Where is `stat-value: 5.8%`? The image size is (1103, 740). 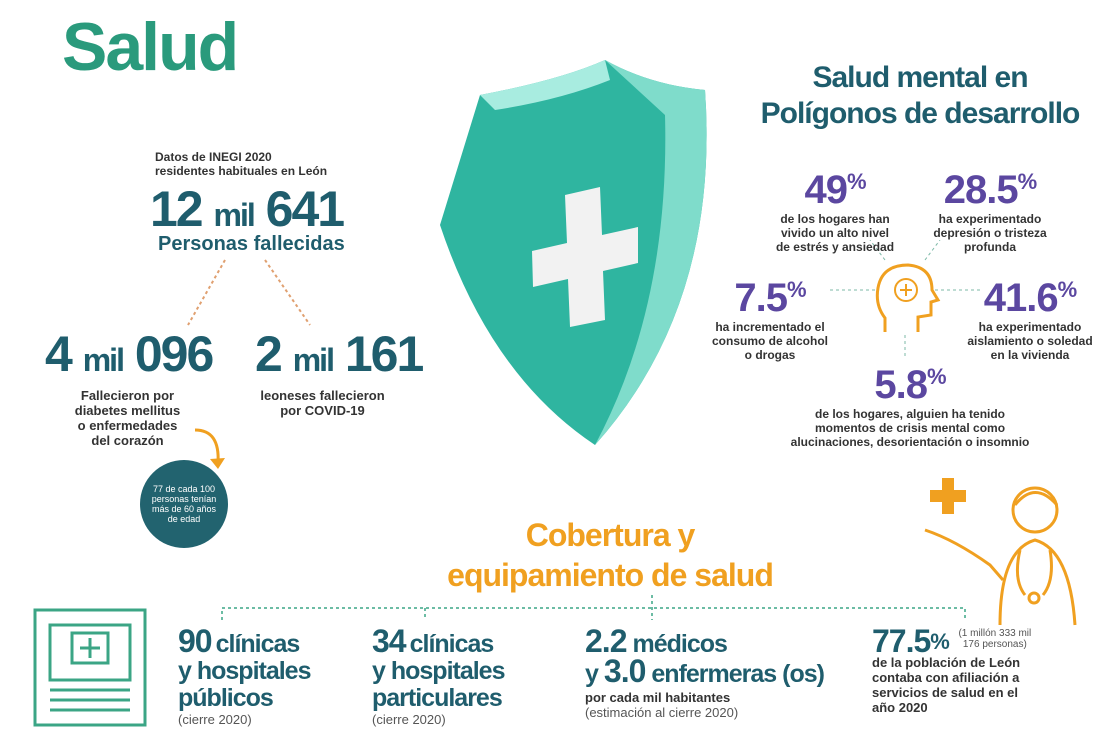
stat-value: 5.8% is located at coordinates (910, 381).